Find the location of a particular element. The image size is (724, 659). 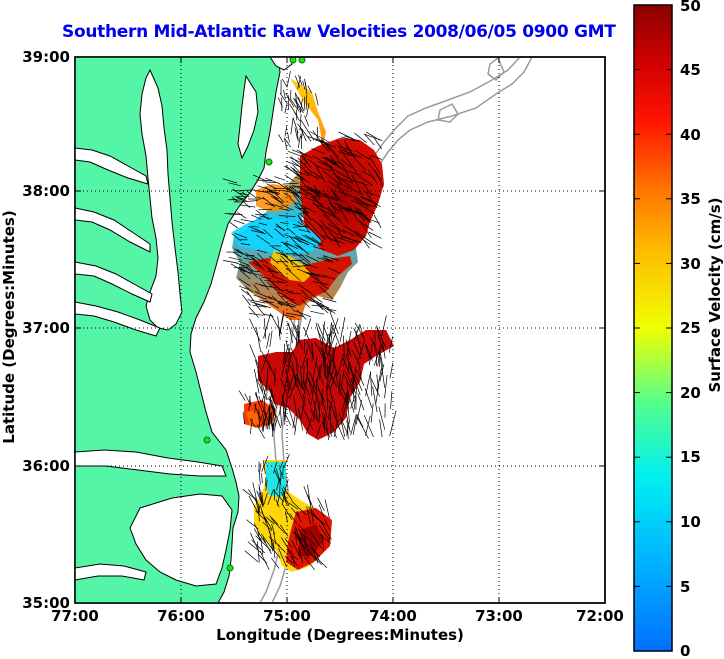

colorbar-tick-label: 35 is located at coordinates (690, 199).